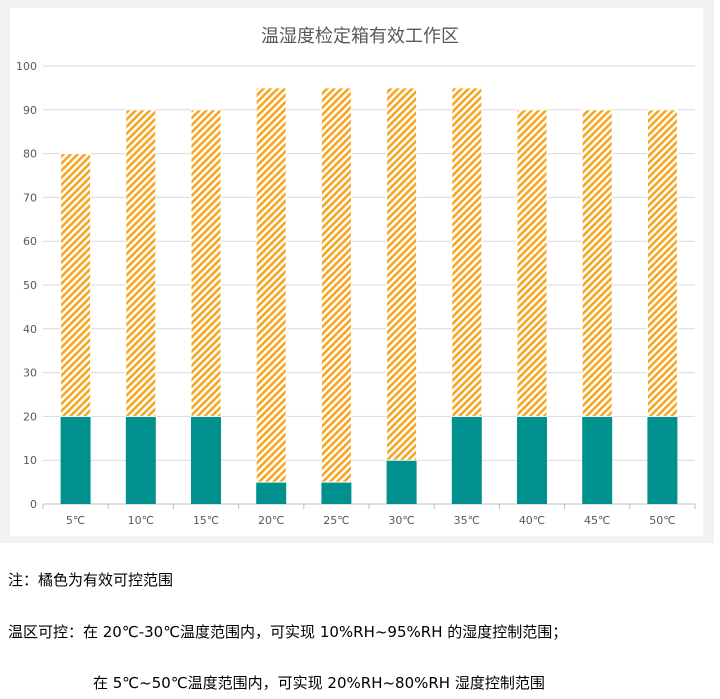  What do you see at coordinates (30, 154) in the screenshot?
I see `y-tick-label: 80` at bounding box center [30, 154].